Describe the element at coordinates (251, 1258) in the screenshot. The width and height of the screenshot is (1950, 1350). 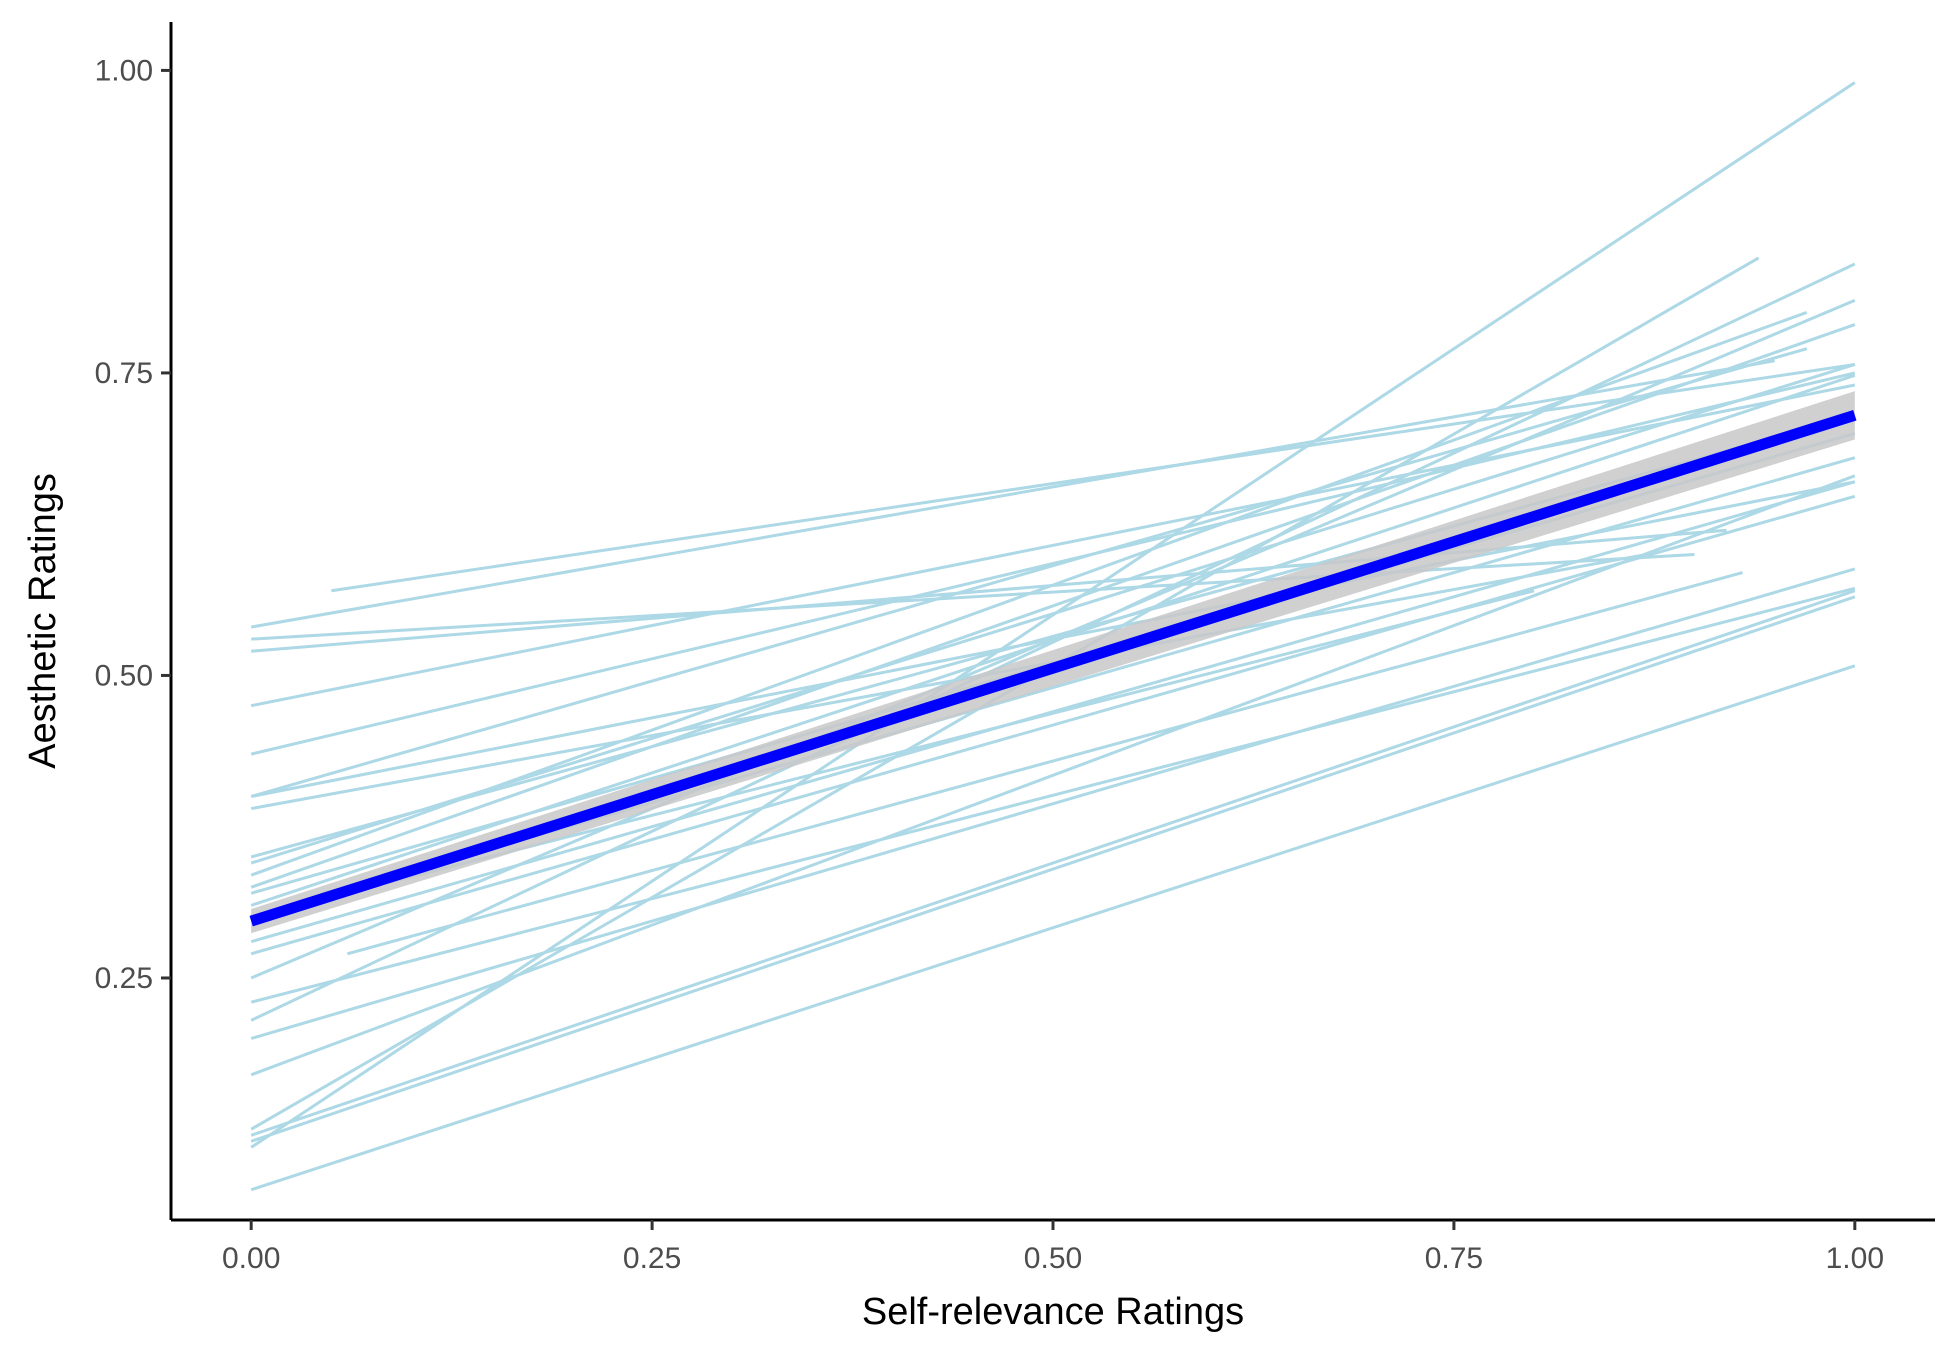
I see `x-tick-label: 0.00` at that location.